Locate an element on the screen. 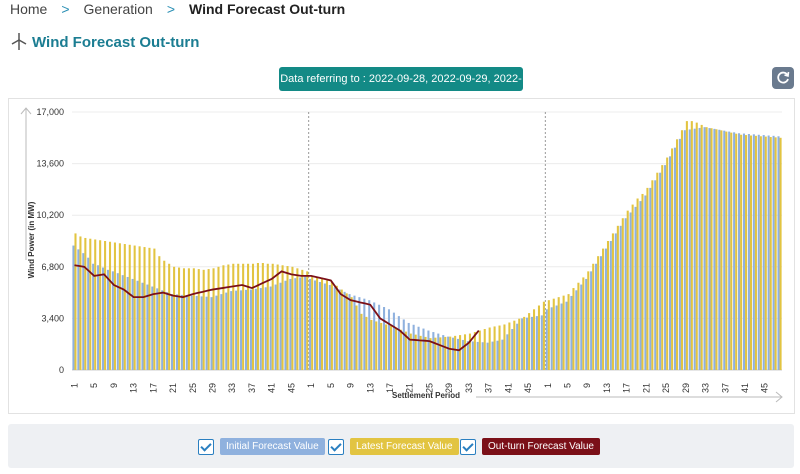 This screenshot has height=474, width=800. x-tick-label: 41 is located at coordinates (272, 388).